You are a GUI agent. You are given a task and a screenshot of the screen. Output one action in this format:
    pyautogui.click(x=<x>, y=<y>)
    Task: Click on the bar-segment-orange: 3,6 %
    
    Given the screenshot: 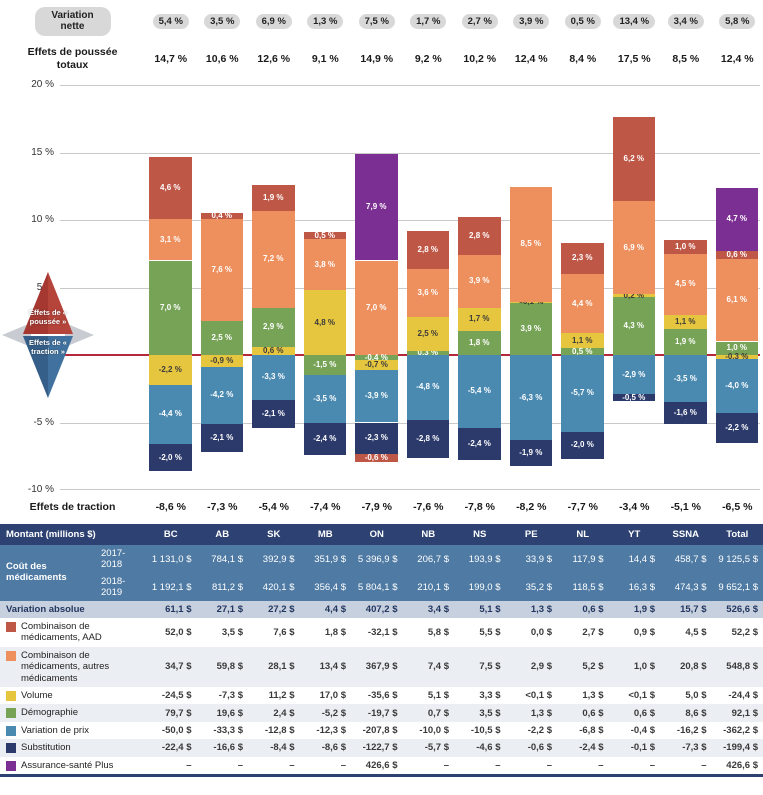 What is the action you would take?
    pyautogui.click(x=427, y=293)
    